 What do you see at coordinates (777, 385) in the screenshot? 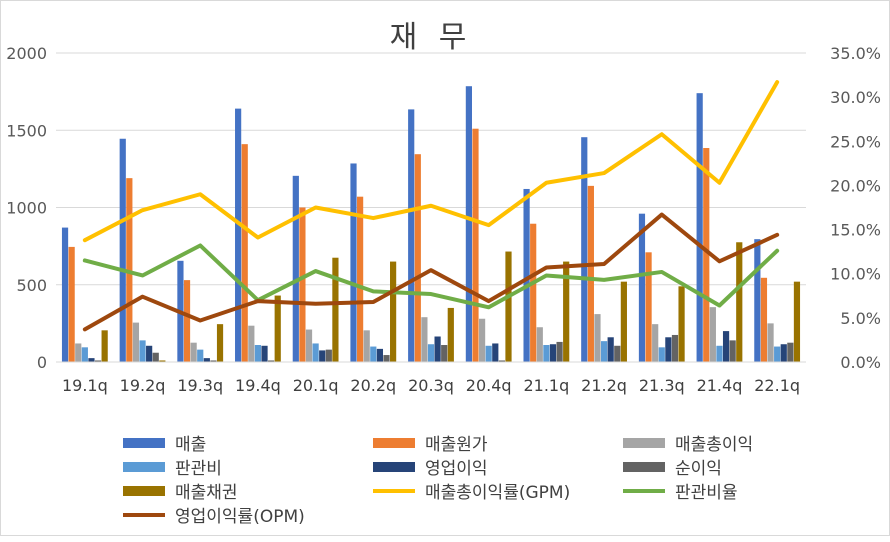
I see `x-tick-label: 22.1q` at bounding box center [777, 385].